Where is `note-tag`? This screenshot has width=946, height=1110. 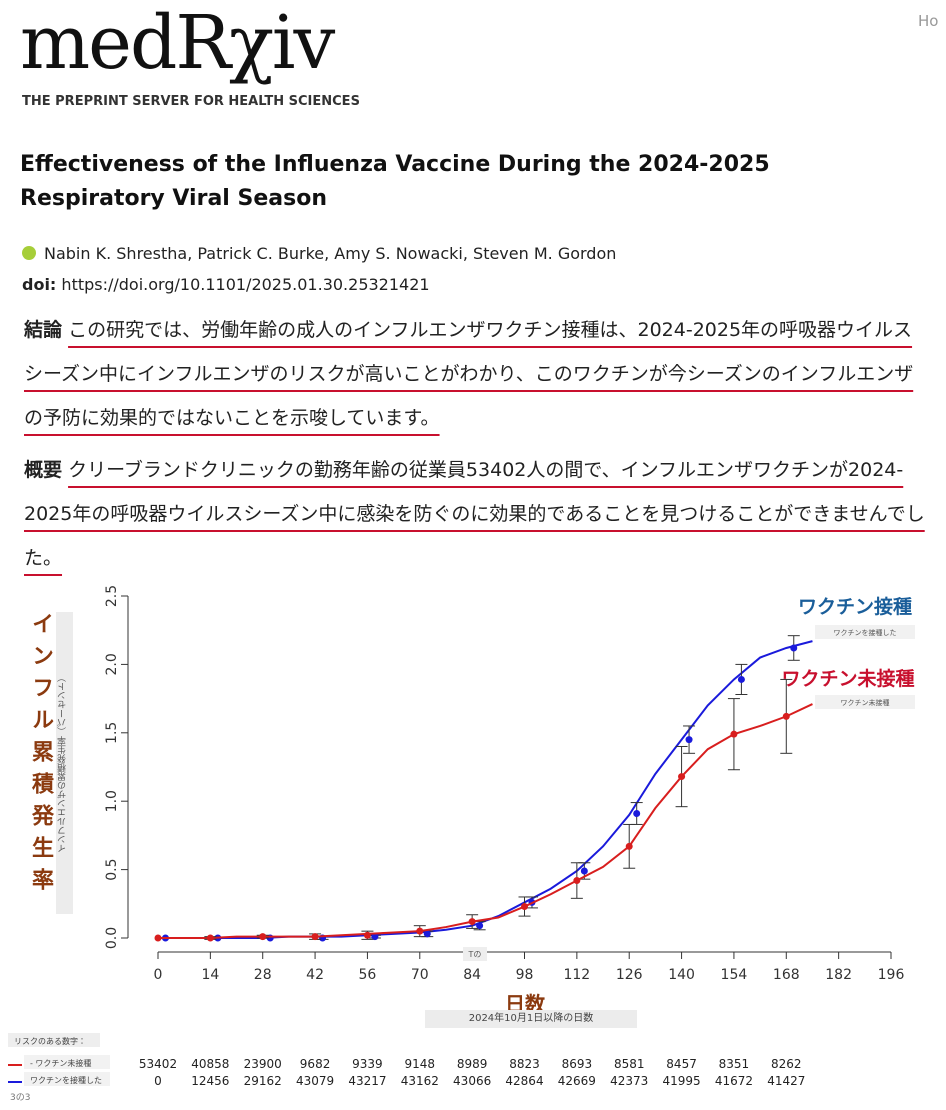
note-tag is located at coordinates (475, 954).